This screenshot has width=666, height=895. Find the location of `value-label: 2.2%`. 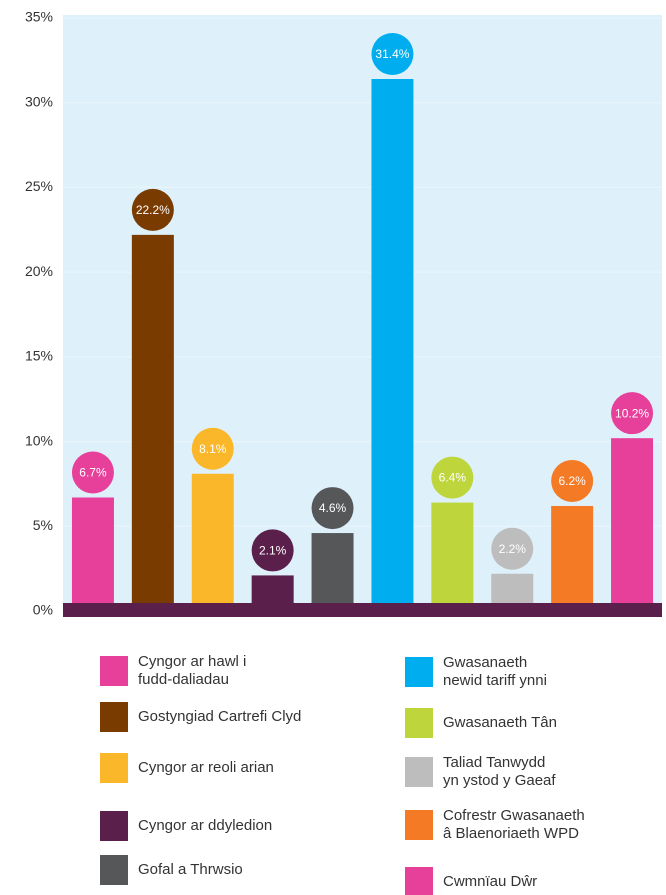

value-label: 2.2% is located at coordinates (513, 549).